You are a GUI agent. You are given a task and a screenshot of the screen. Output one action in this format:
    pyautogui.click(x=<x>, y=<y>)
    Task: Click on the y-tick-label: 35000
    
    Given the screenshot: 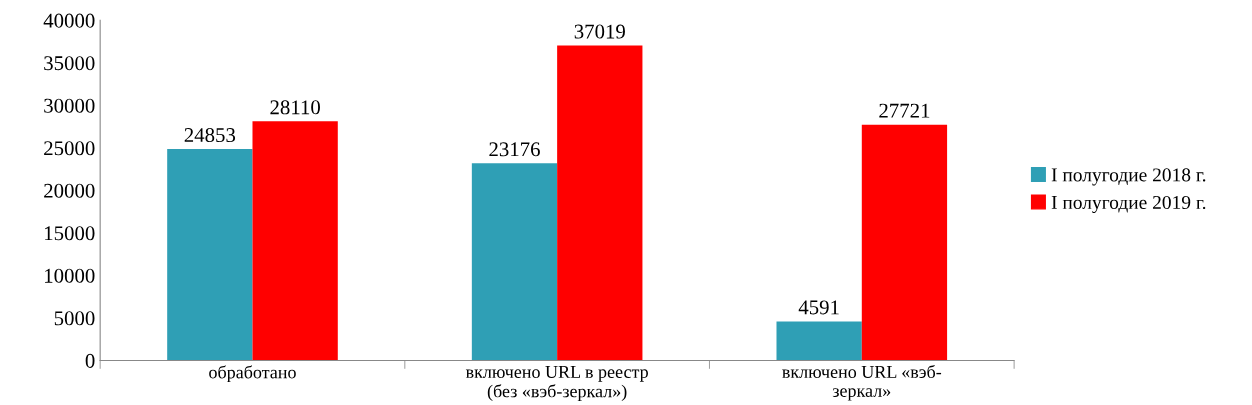 What is the action you would take?
    pyautogui.click(x=69, y=63)
    